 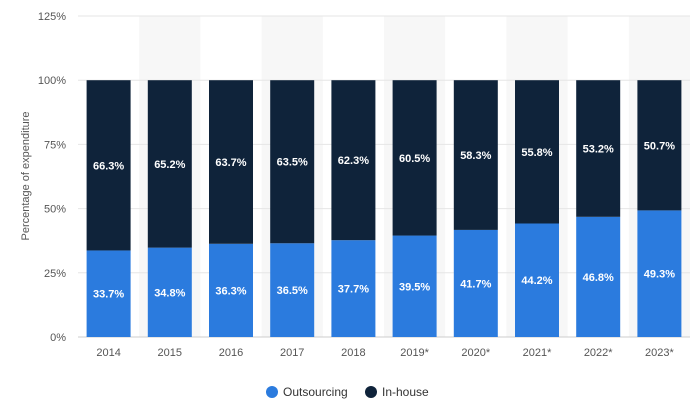 I want to click on legend-swatch-in-house, so click(x=371, y=392).